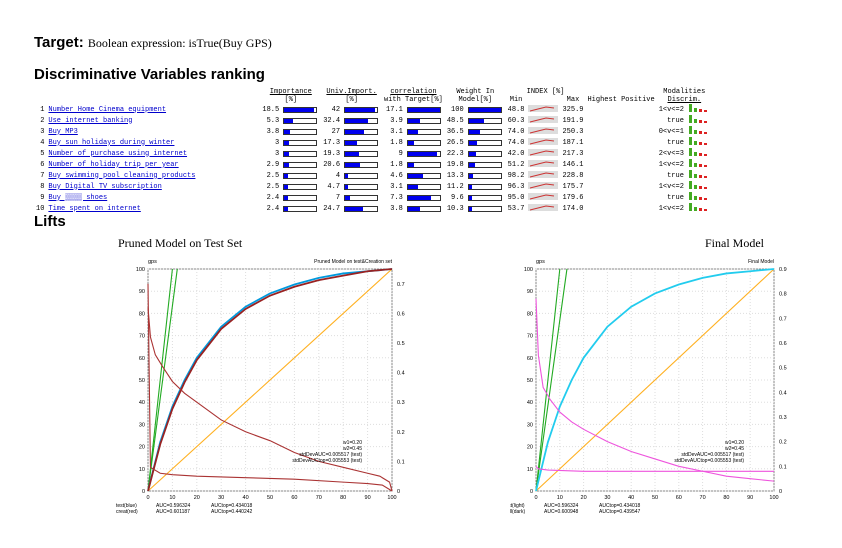 This screenshot has height=548, width=842. I want to click on row-rank: 7, so click(42, 175).